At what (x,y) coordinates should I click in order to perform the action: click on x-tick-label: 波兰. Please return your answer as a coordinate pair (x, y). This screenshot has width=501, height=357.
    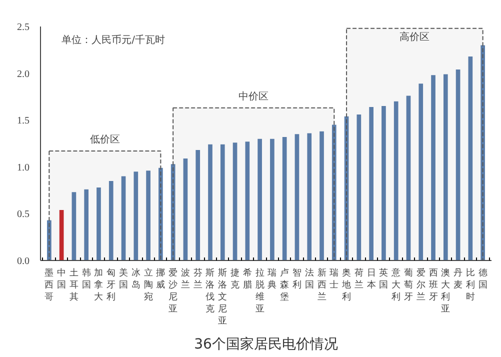
    Looking at the image, I should click on (185, 279).